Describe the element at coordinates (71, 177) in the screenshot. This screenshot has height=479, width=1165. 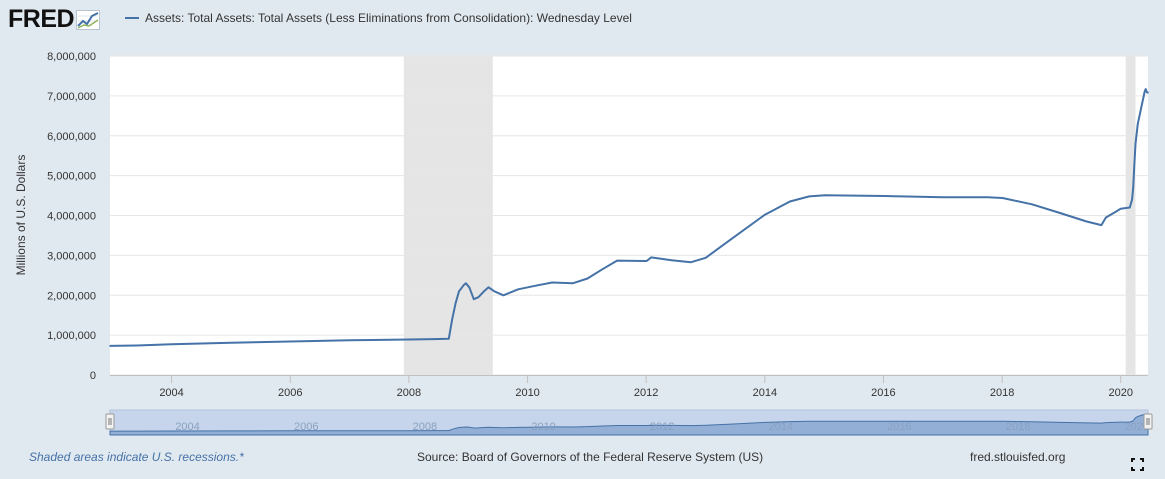
I see `y-tick-label: 5,000,000` at that location.